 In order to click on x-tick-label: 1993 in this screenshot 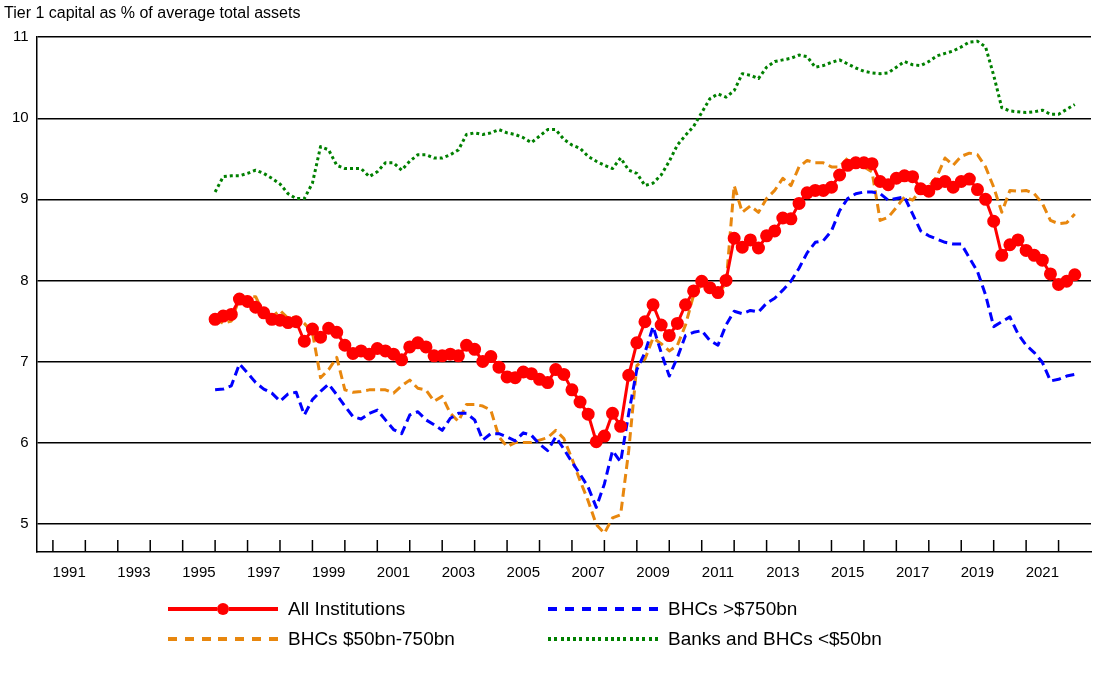, I will do `click(134, 572)`.